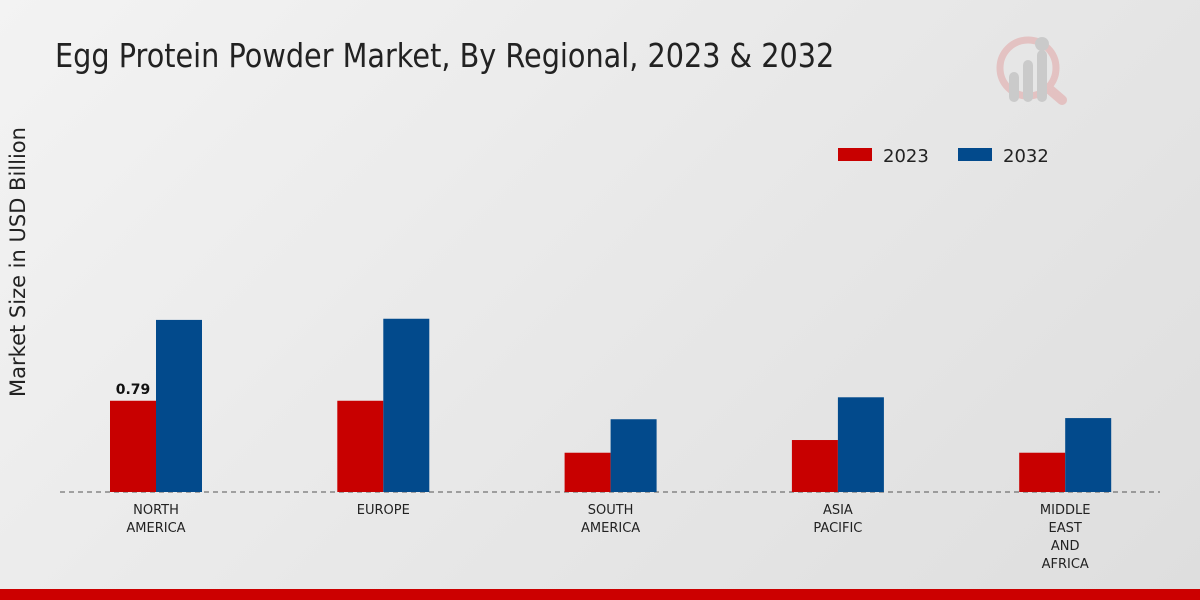 The height and width of the screenshot is (600, 1200). I want to click on x-tick-label: ASIA PACIFIC, so click(837, 519).